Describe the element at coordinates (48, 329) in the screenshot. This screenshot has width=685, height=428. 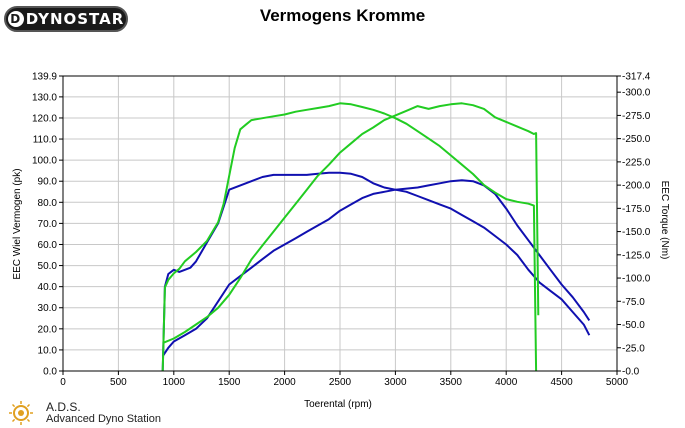
I see `y-tick-label: 20.0` at that location.